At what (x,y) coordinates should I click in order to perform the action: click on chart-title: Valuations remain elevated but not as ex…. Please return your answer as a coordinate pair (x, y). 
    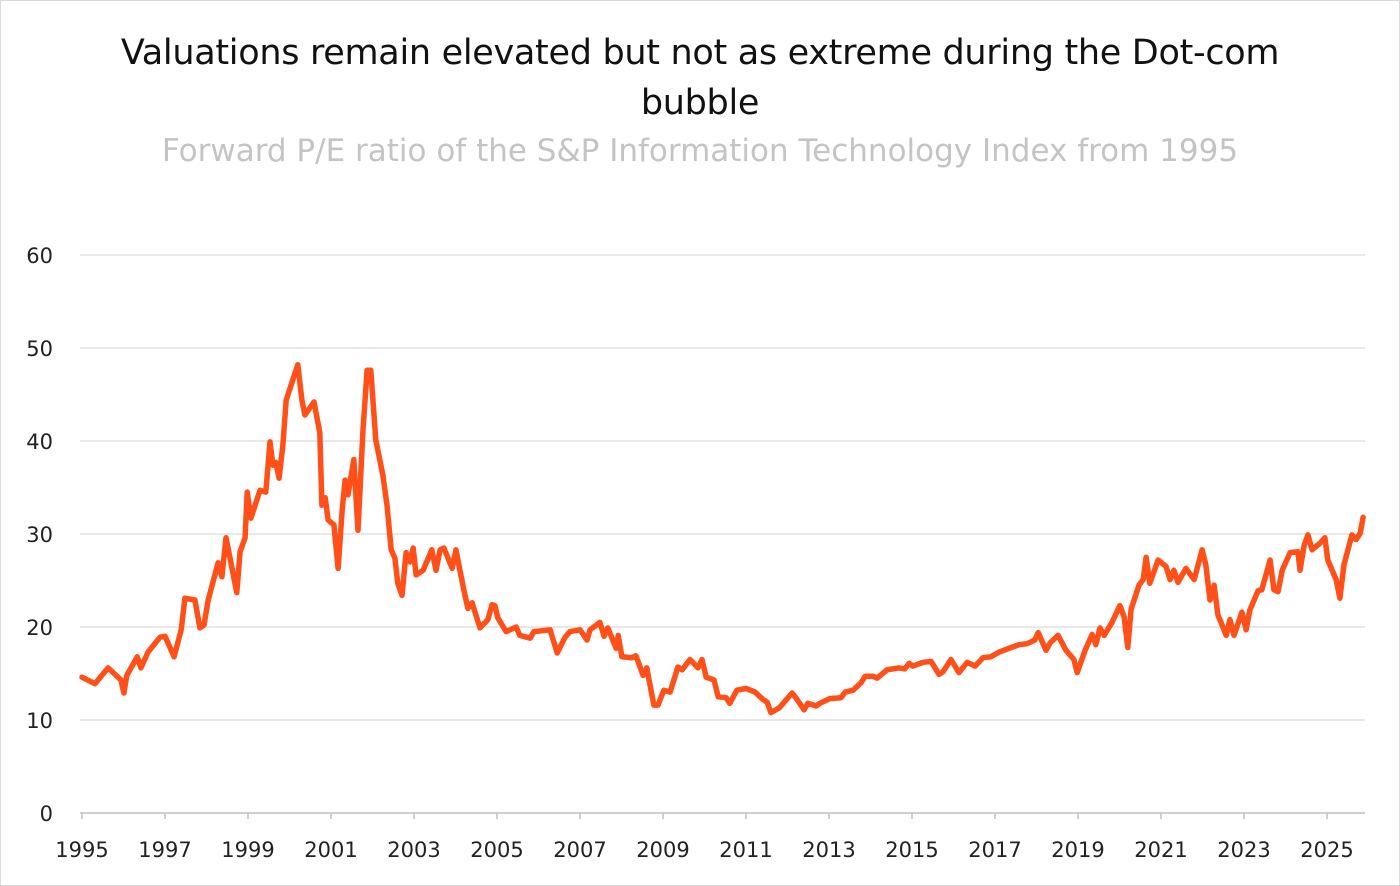
    Looking at the image, I should click on (700, 78).